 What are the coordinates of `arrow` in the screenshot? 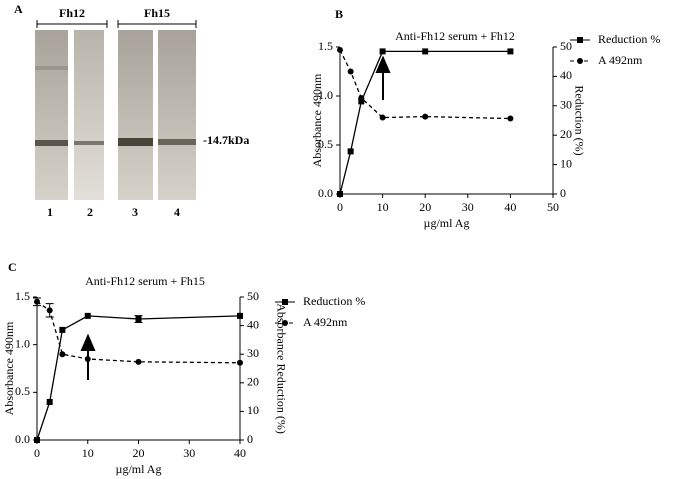 It's located at (383, 77).